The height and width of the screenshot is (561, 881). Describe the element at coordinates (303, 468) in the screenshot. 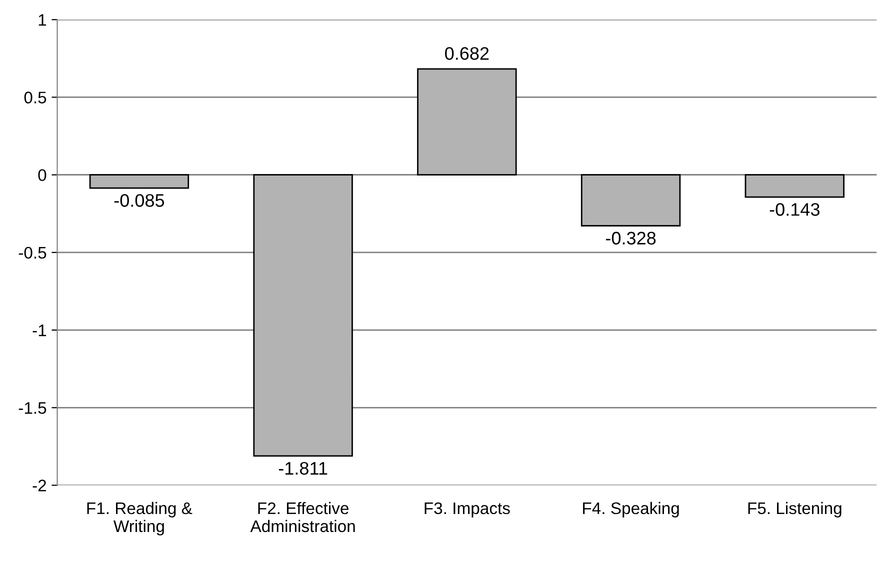

I see `data-label: -1.811` at that location.